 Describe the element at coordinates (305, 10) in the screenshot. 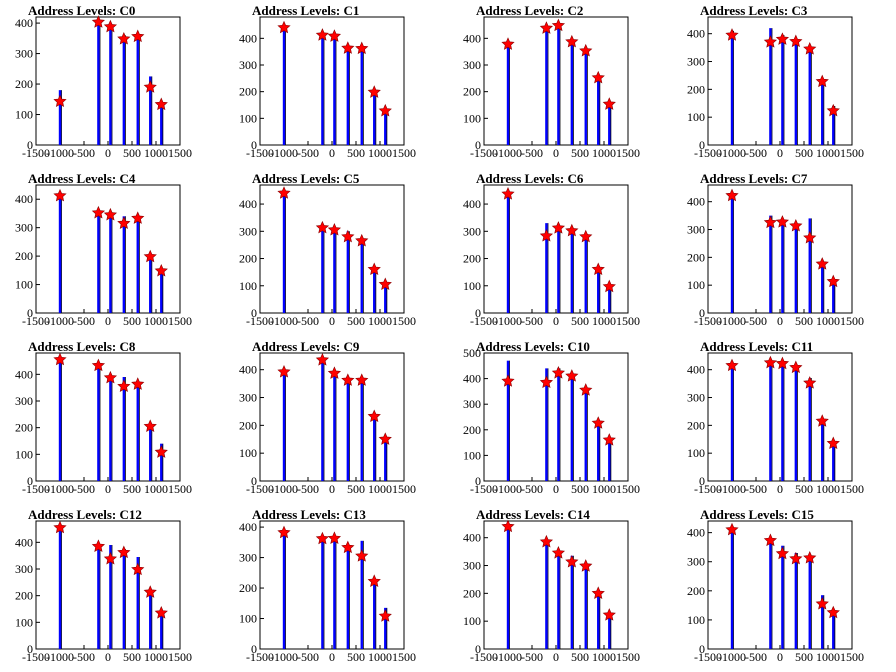

I see `panel-title: Address Levels: C1` at that location.